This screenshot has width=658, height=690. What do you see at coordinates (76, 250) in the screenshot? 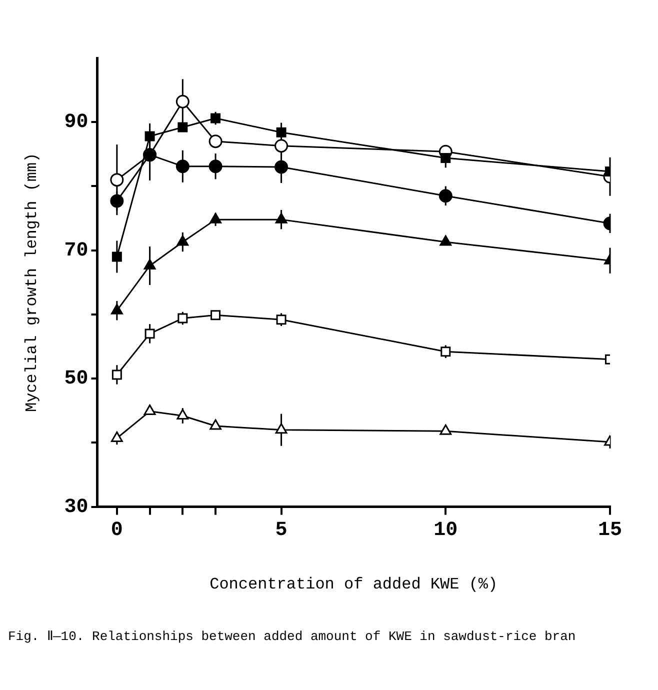
I see `y-tick-label: 70` at bounding box center [76, 250].